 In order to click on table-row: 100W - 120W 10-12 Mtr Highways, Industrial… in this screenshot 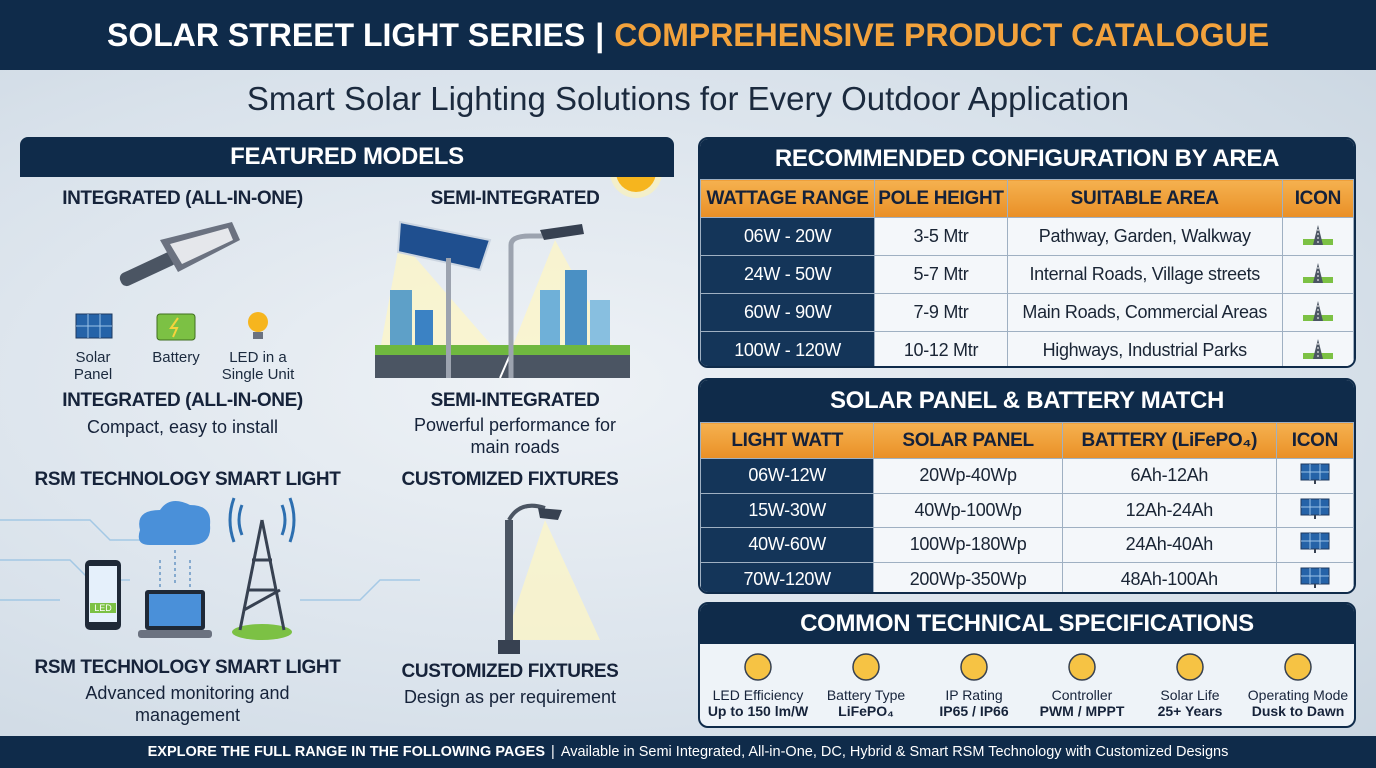, I will do `click(1027, 348)`.